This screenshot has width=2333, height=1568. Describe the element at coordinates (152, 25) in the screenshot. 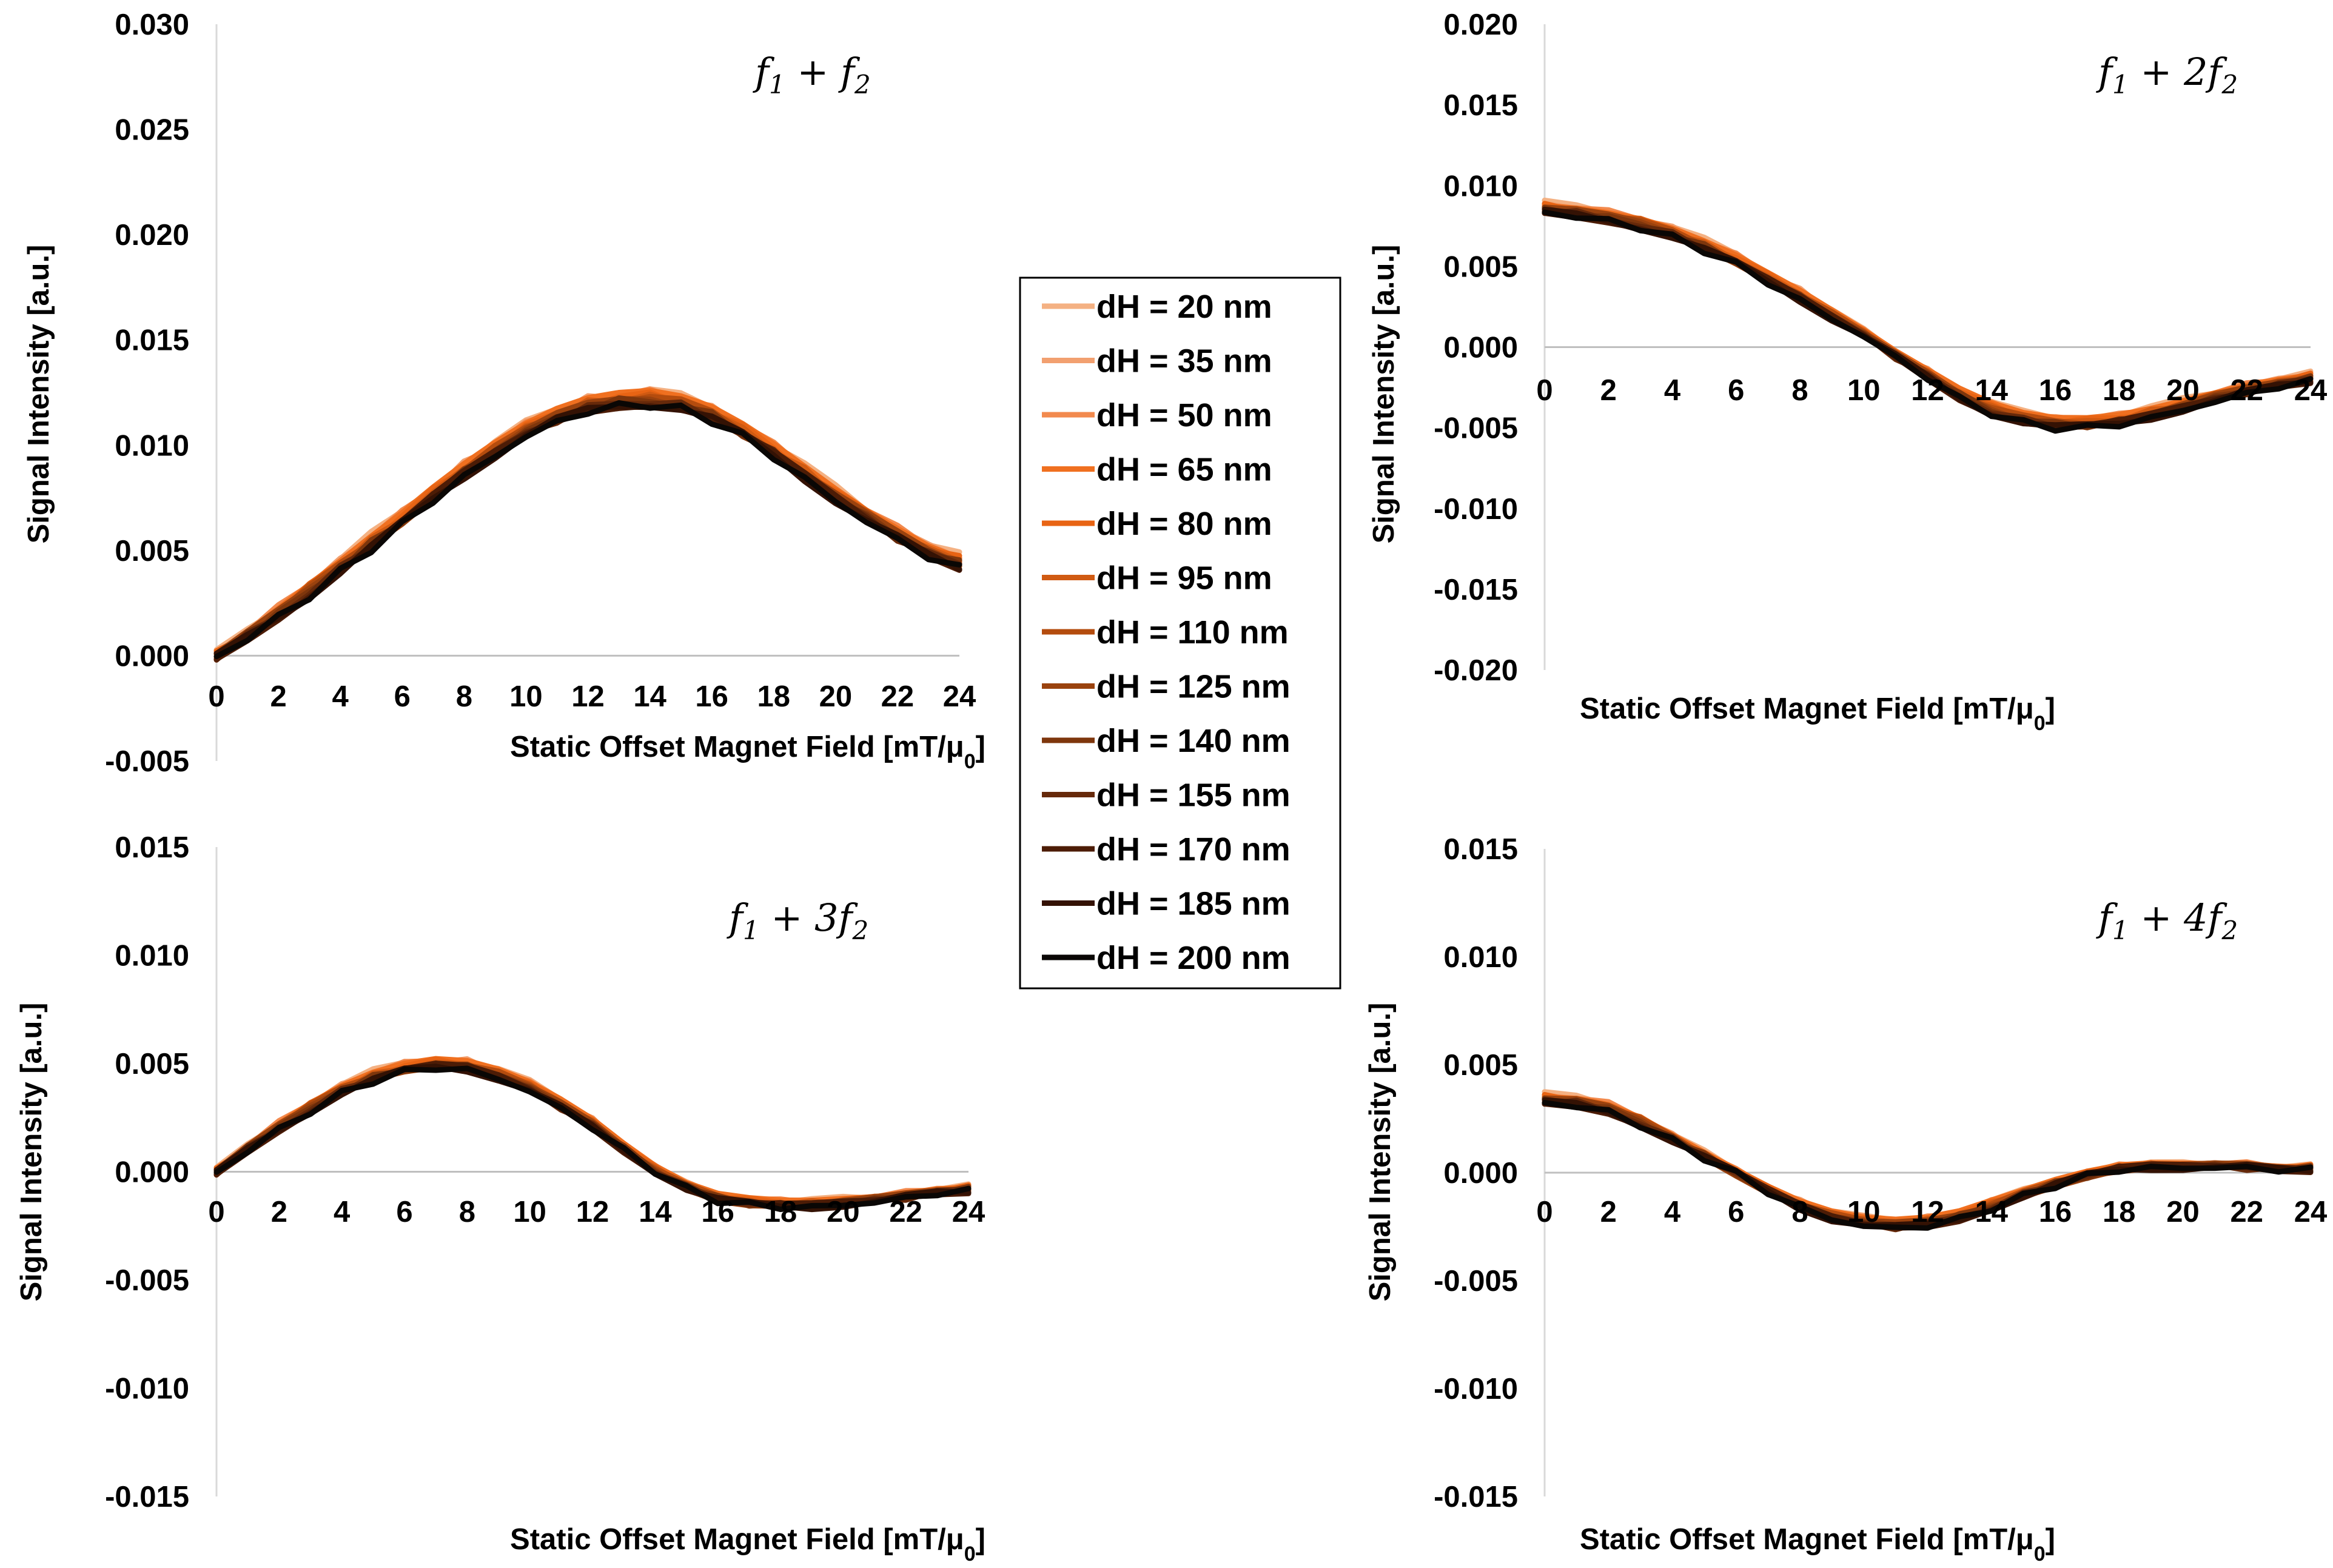

I see `y-tick-label: 0.030` at that location.